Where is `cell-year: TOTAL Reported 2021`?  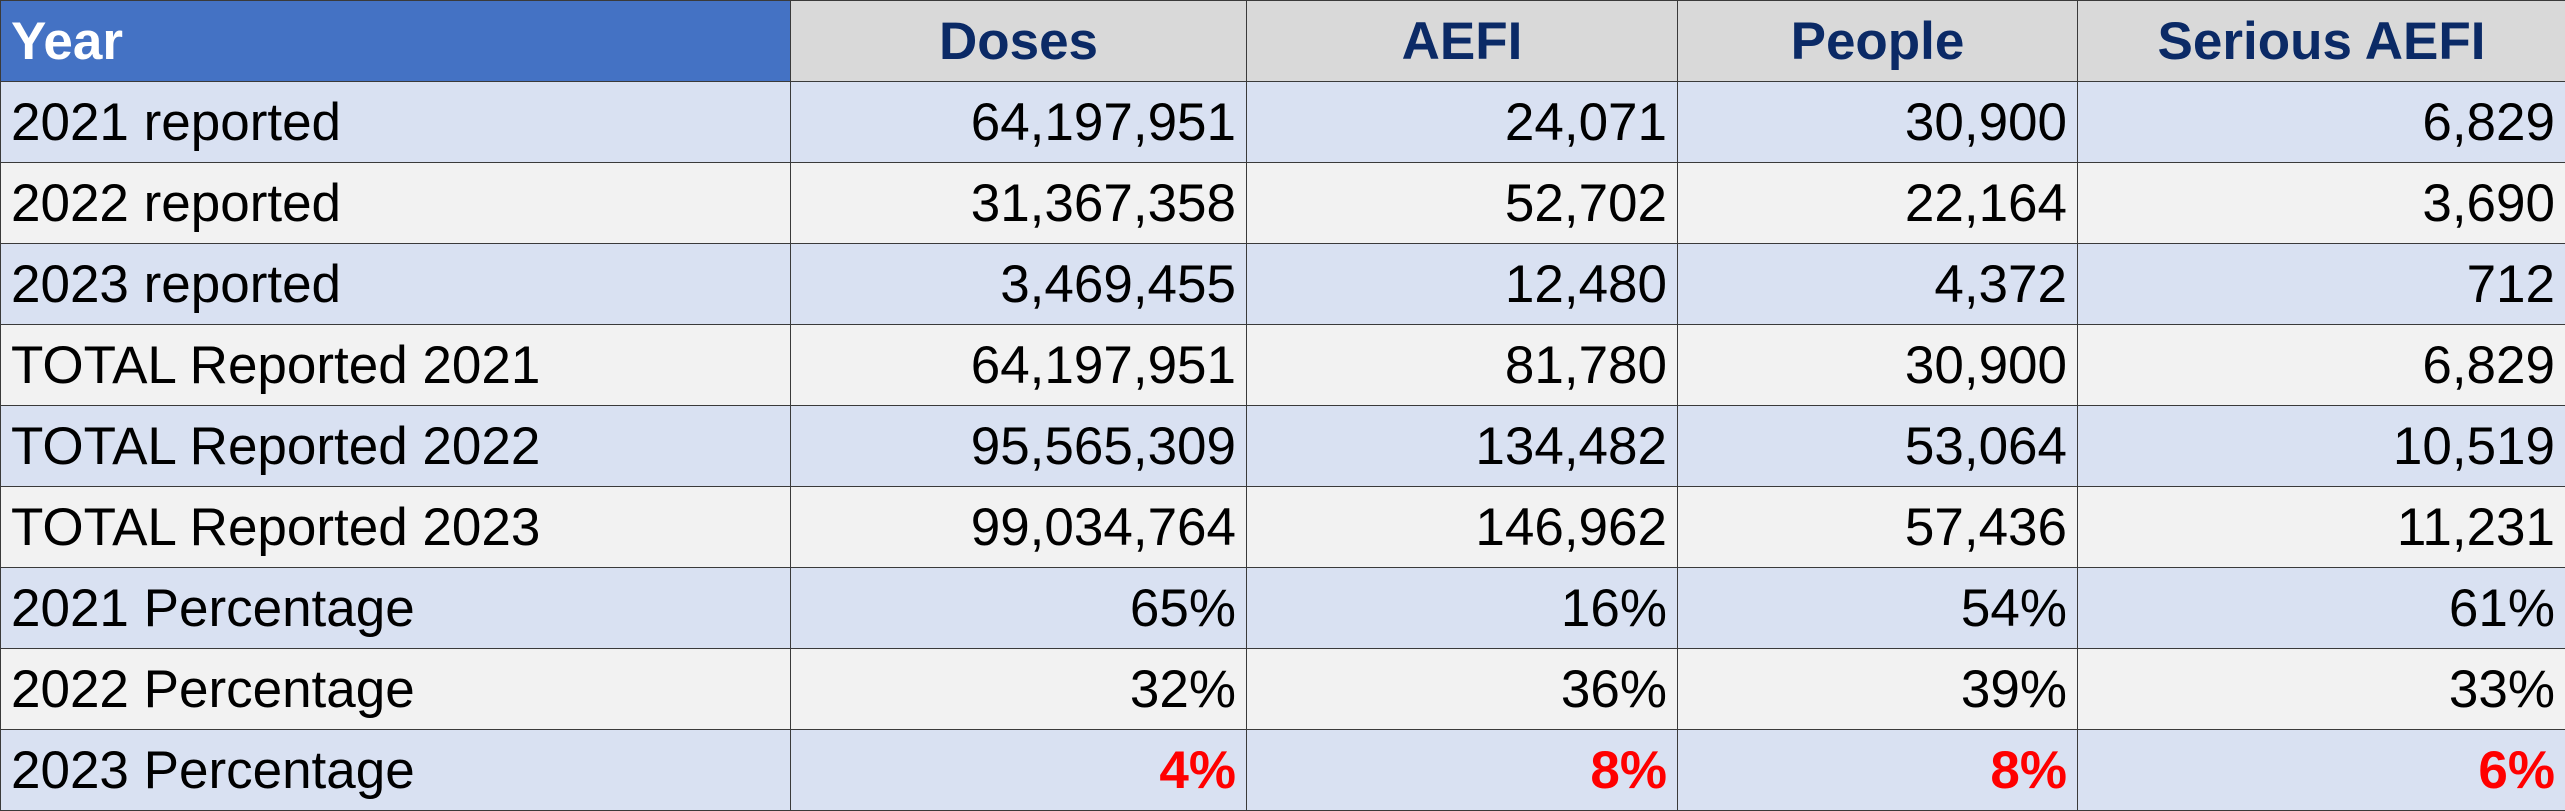 cell-year: TOTAL Reported 2021 is located at coordinates (395, 365).